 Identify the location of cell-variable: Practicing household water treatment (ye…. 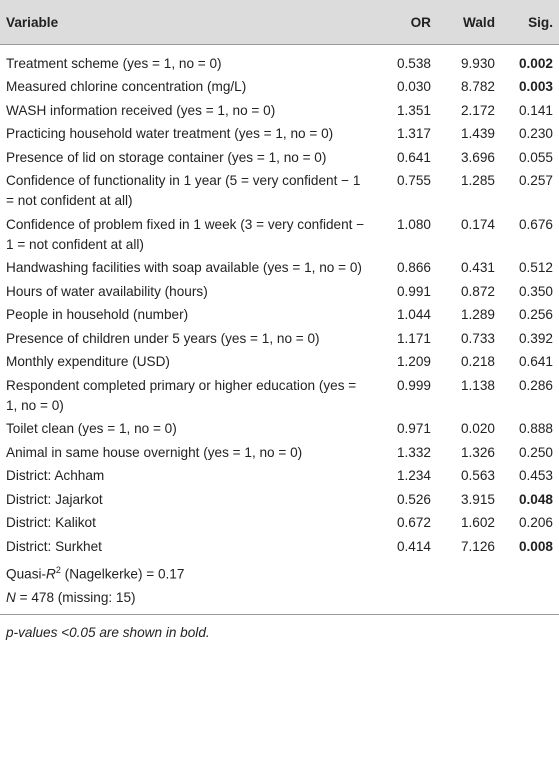
(170, 133).